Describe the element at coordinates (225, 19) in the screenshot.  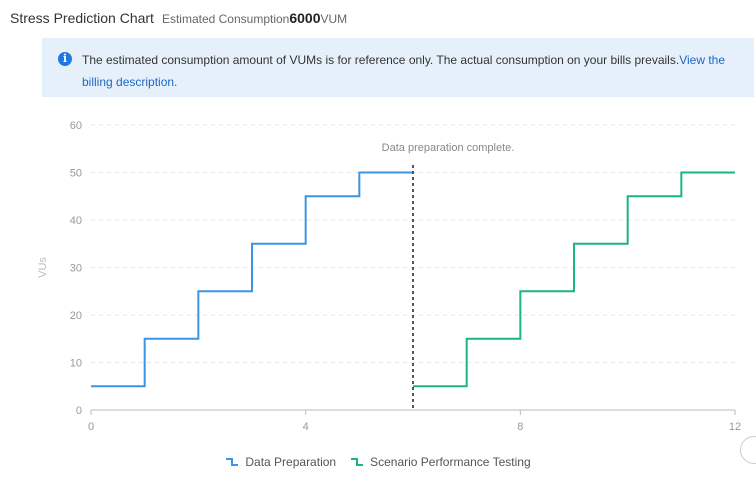
I see `estimate-label: Estimated Consumption` at that location.